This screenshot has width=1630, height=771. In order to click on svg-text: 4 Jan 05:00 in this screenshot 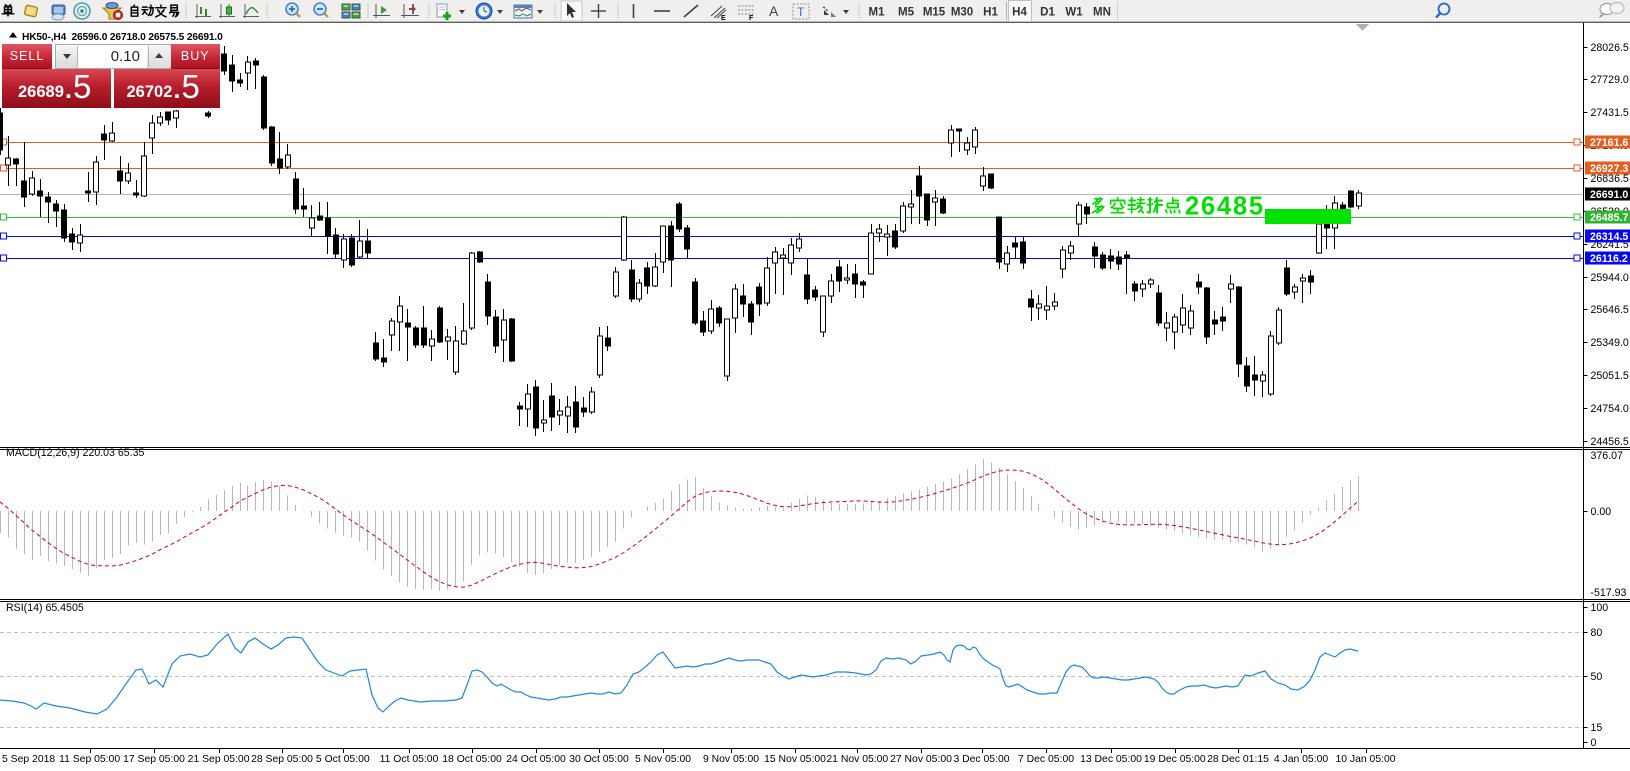, I will do `click(1301, 759)`.